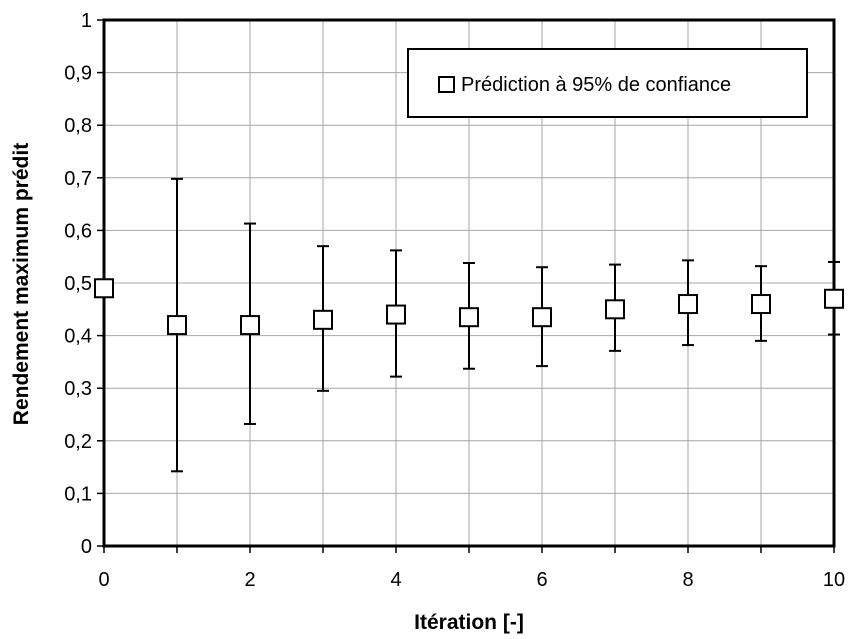 This screenshot has height=639, width=852. What do you see at coordinates (596, 85) in the screenshot?
I see `legend-label: Prédiction à 95% de confiance` at bounding box center [596, 85].